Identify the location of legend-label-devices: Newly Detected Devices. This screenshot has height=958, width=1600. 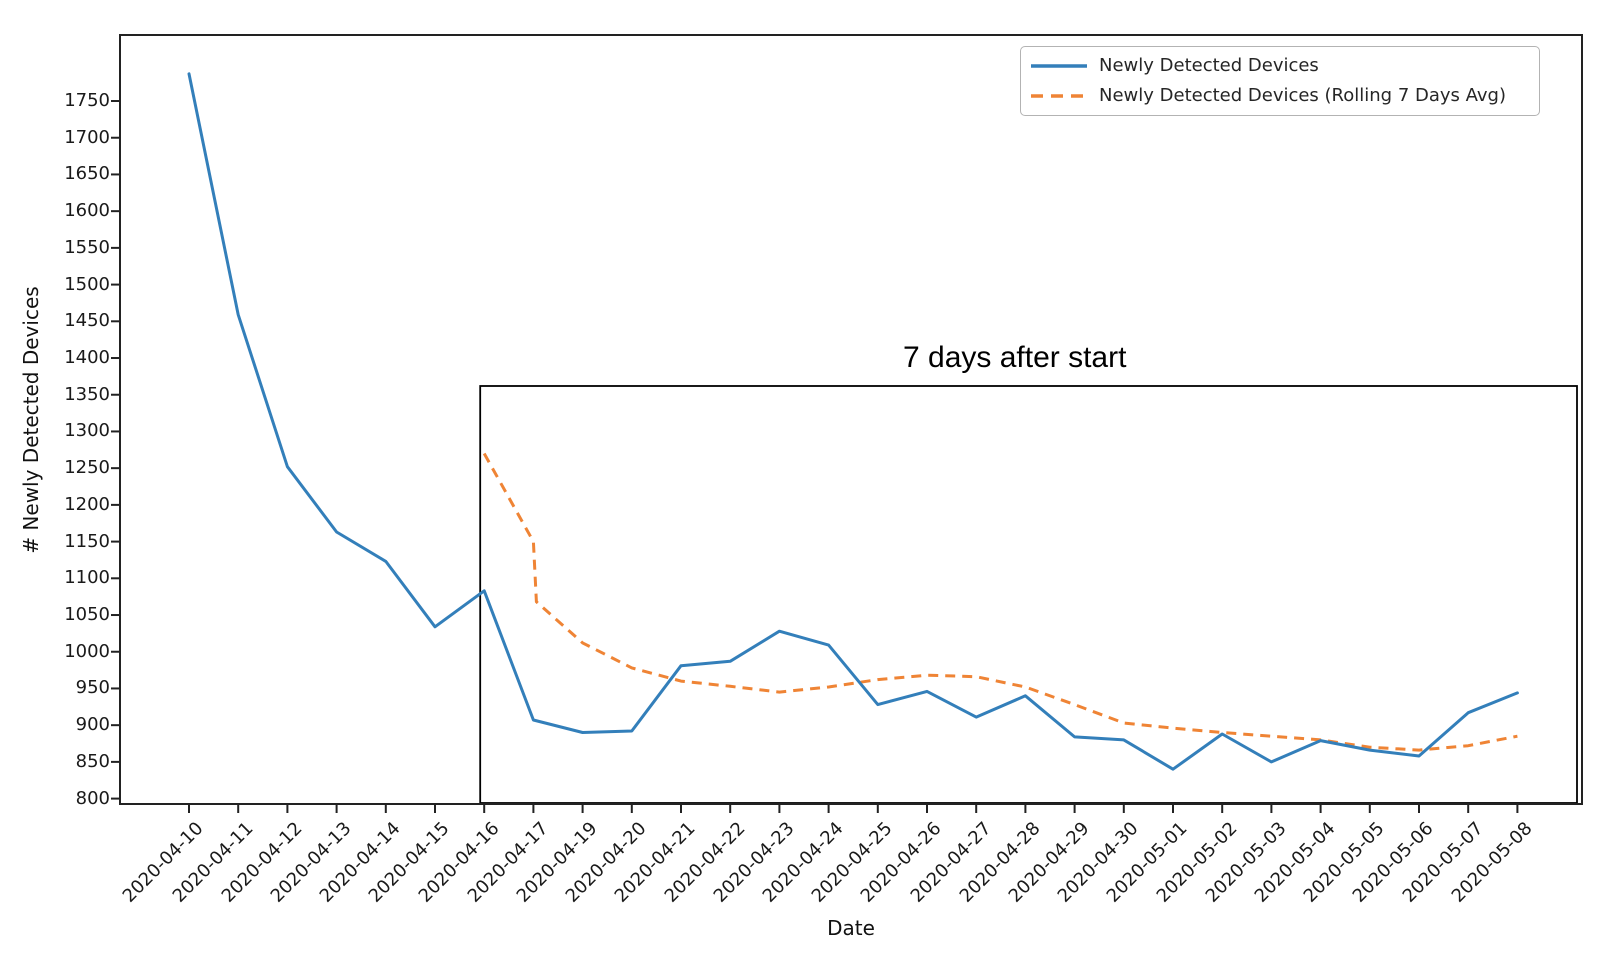
(1209, 65).